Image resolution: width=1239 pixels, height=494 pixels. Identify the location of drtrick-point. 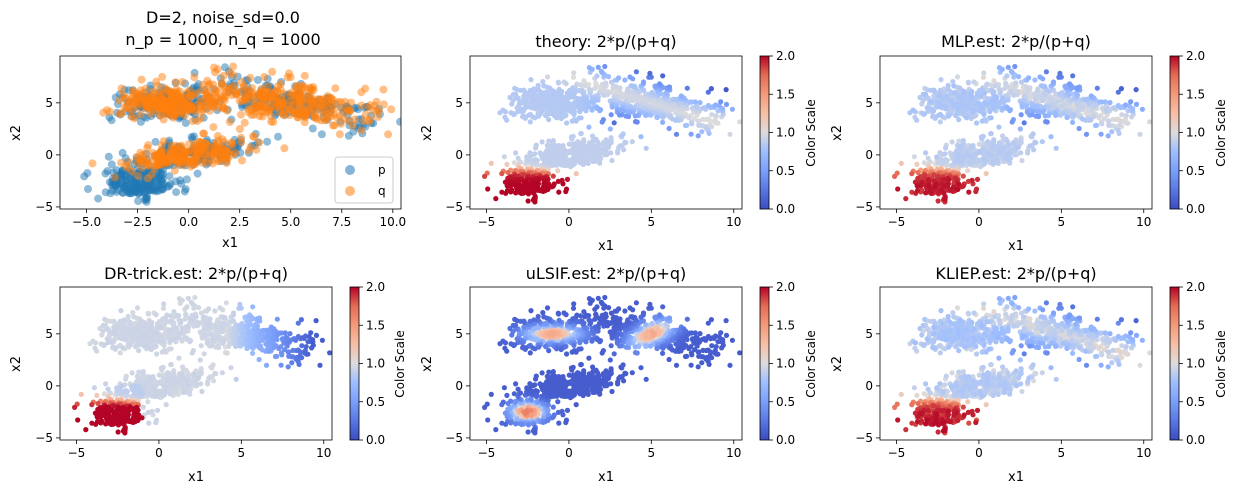
(227, 353).